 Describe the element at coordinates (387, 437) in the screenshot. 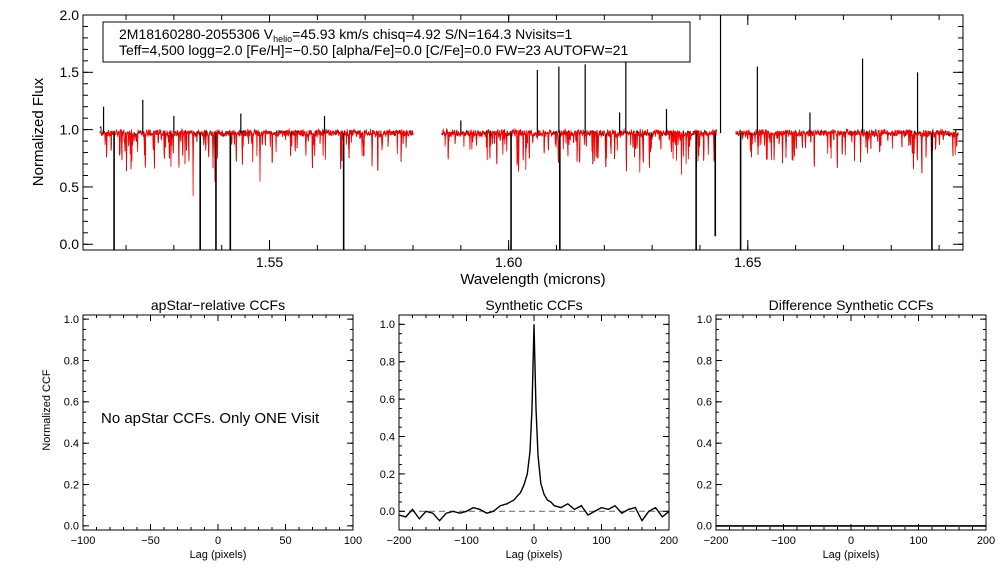

I see `synthetic-ccf-y-tick-label: 0.4` at that location.